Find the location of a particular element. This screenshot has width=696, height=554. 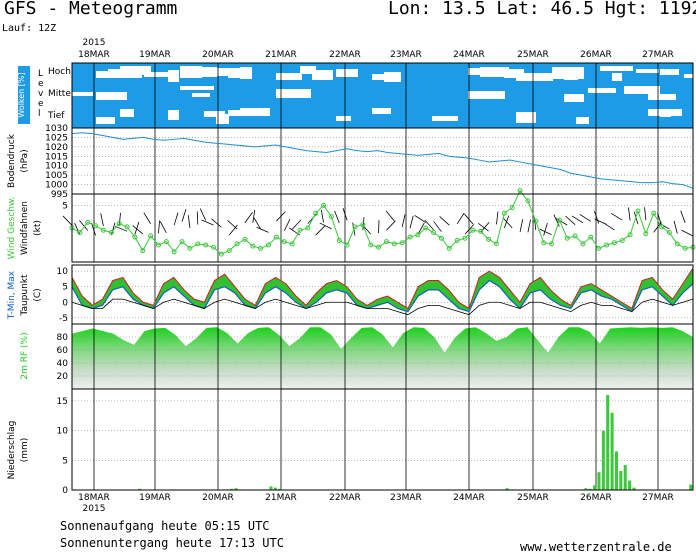

wind-speed-line is located at coordinates (382, 222).